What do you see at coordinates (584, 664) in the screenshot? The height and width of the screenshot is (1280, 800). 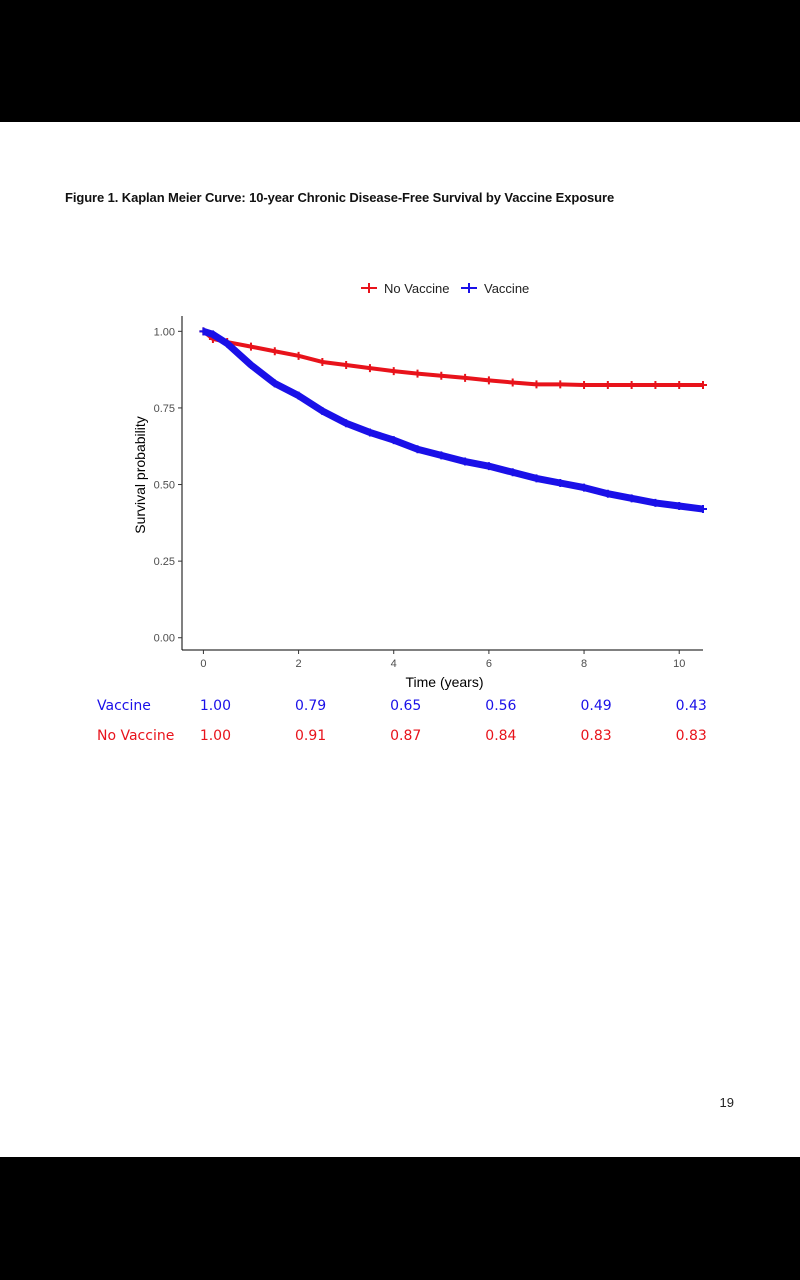 I see `x-tick-label-4: 8` at bounding box center [584, 664].